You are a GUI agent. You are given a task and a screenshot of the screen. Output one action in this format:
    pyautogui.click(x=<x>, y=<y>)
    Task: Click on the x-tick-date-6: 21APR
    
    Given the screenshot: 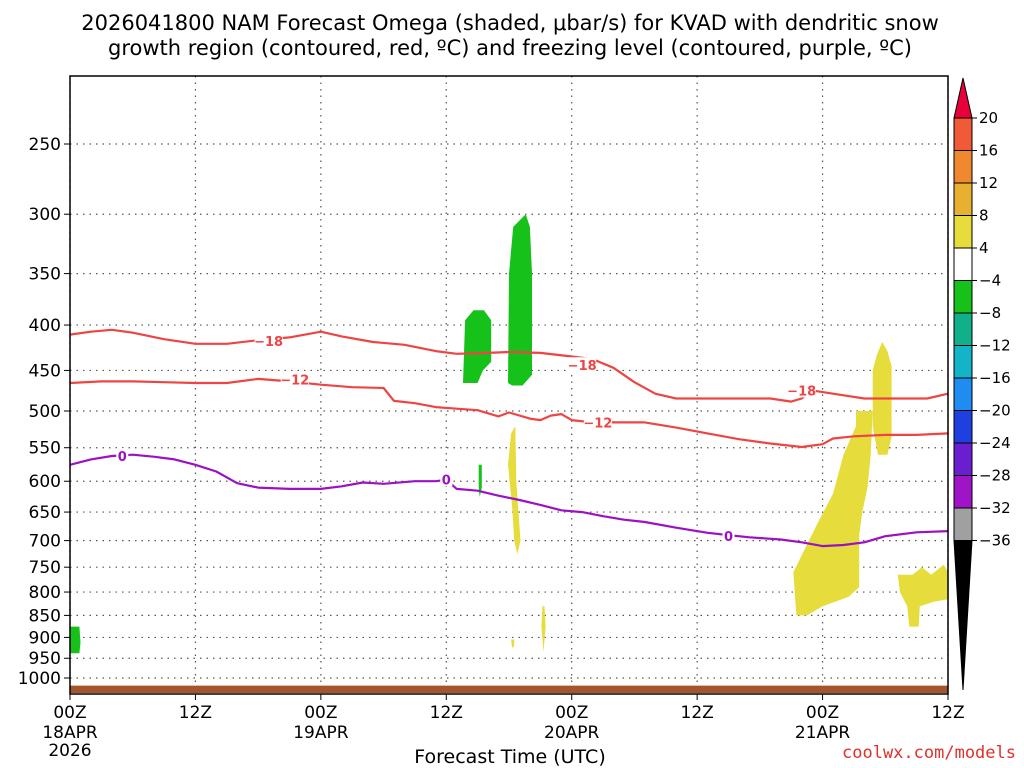 What is the action you would take?
    pyautogui.click(x=823, y=733)
    